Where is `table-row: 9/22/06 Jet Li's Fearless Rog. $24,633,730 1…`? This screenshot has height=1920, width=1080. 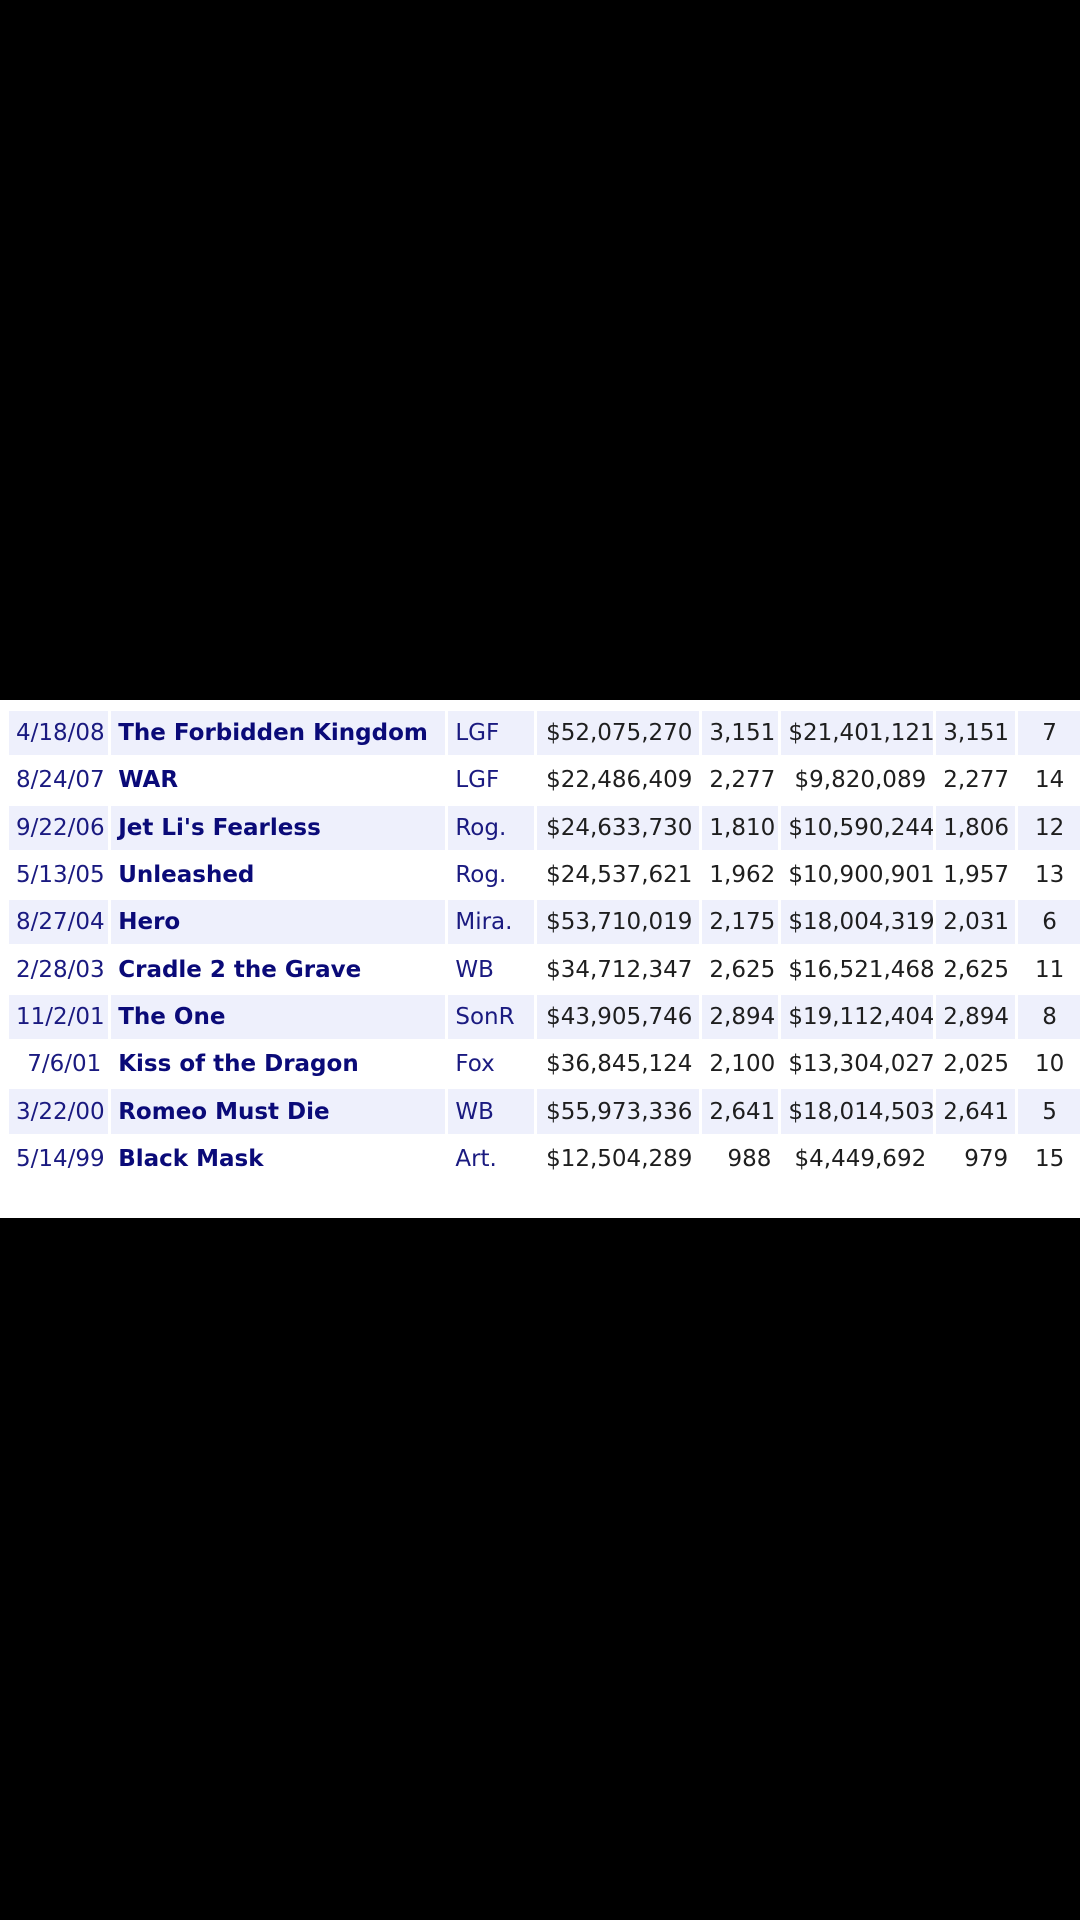
table-row: 9/22/06 Jet Li's Fearless Rog. $24,633,730 1… is located at coordinates (544, 827).